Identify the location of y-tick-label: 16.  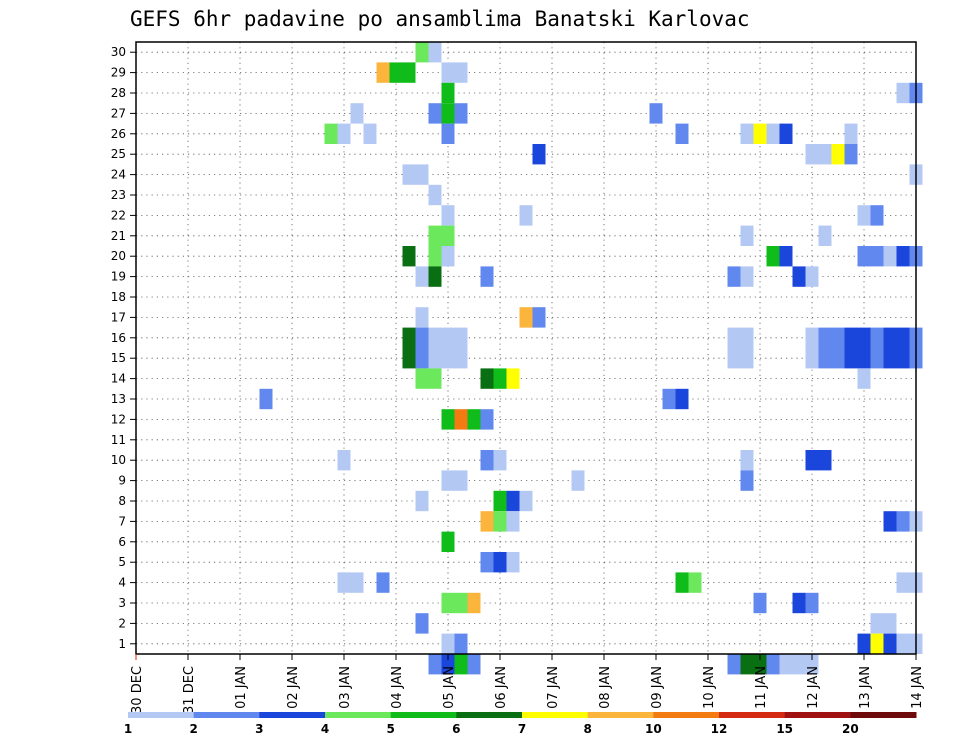
(118, 338).